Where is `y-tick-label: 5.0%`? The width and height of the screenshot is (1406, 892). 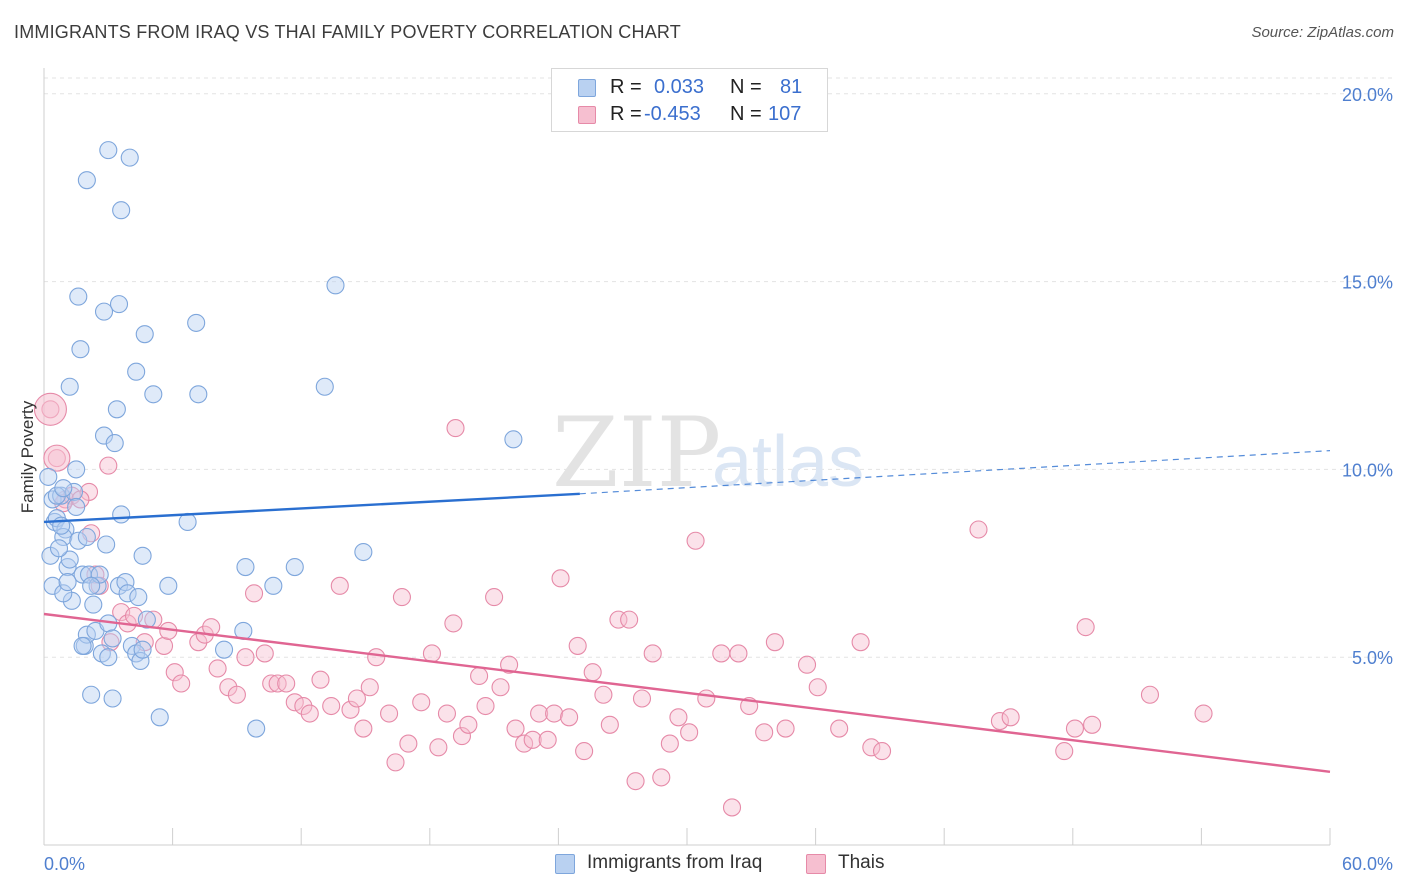
y-tick-label: 5.0% is located at coordinates (1372, 658).